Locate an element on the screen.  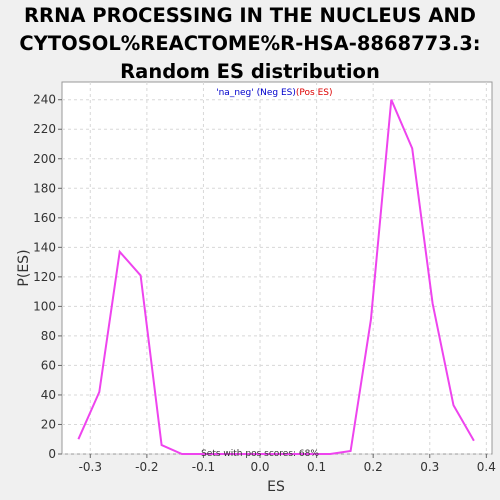
x-tick-label: -0.2 is located at coordinates (146, 467).